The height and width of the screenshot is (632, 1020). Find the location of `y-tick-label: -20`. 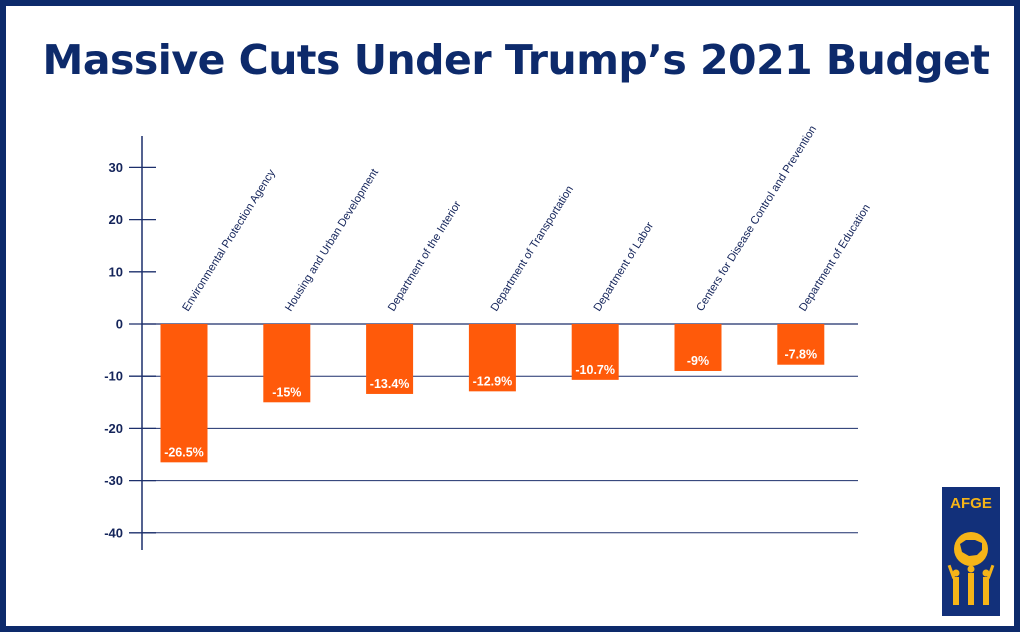

y-tick-label: -20 is located at coordinates (113, 428).